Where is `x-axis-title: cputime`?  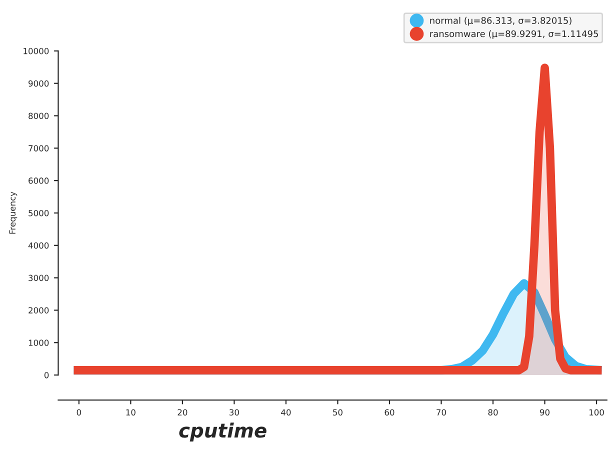
x-axis-title: cputime is located at coordinates (222, 432).